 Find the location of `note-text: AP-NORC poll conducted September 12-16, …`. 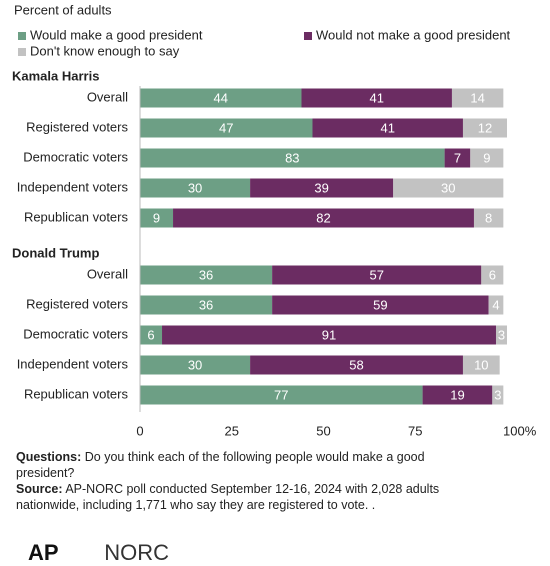

note-text: AP-NORC poll conducted September 12-16, … is located at coordinates (228, 497).